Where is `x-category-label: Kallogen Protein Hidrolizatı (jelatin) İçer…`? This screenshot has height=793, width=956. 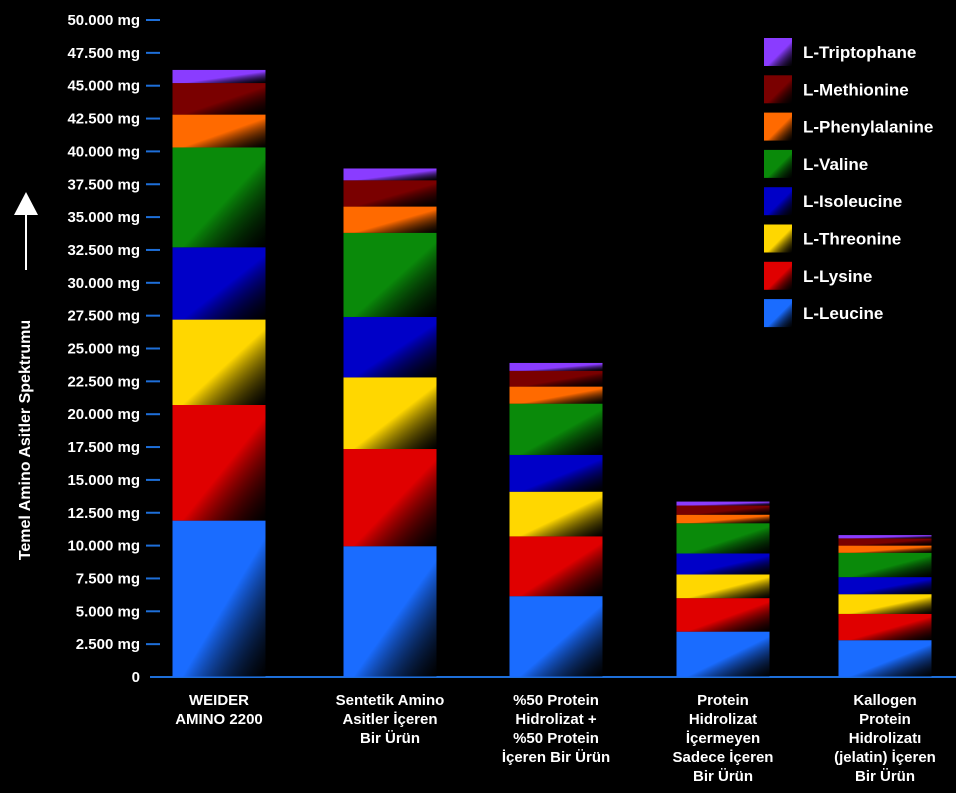 x-category-label: Kallogen Protein Hidrolizatı (jelatin) İçer… is located at coordinates (885, 738).